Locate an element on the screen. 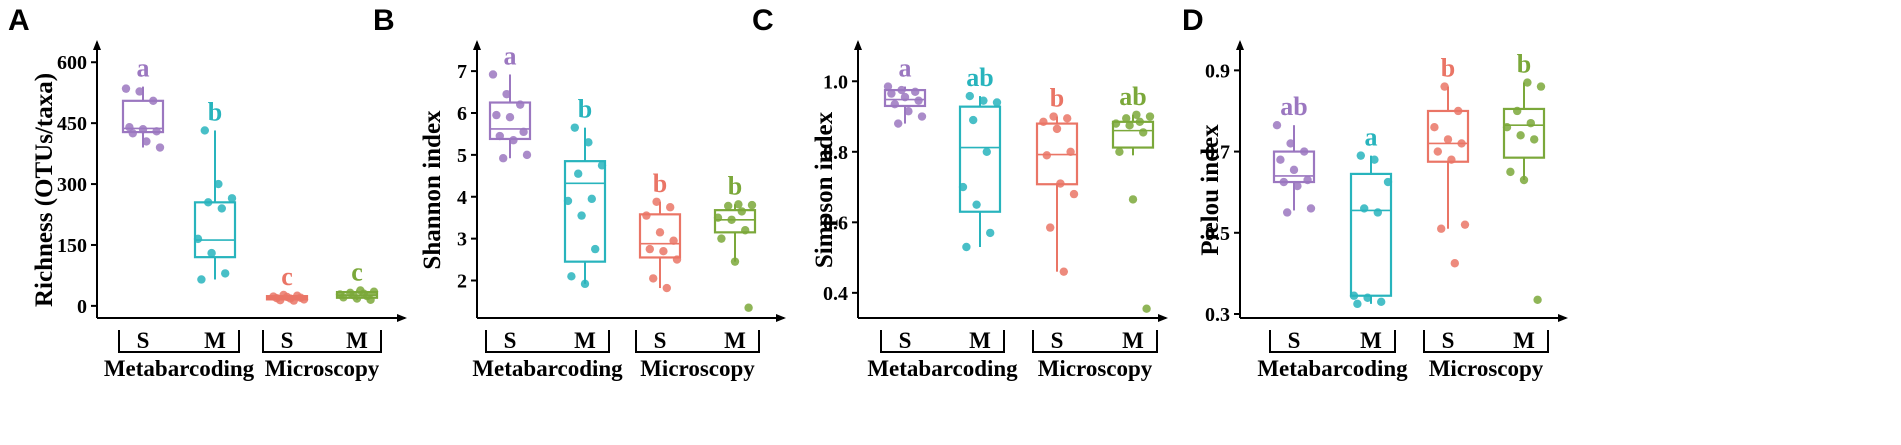 Image resolution: width=1901 pixels, height=445 pixels. y-axis-label: Richness (OTUs/taxa) is located at coordinates (44, 190).